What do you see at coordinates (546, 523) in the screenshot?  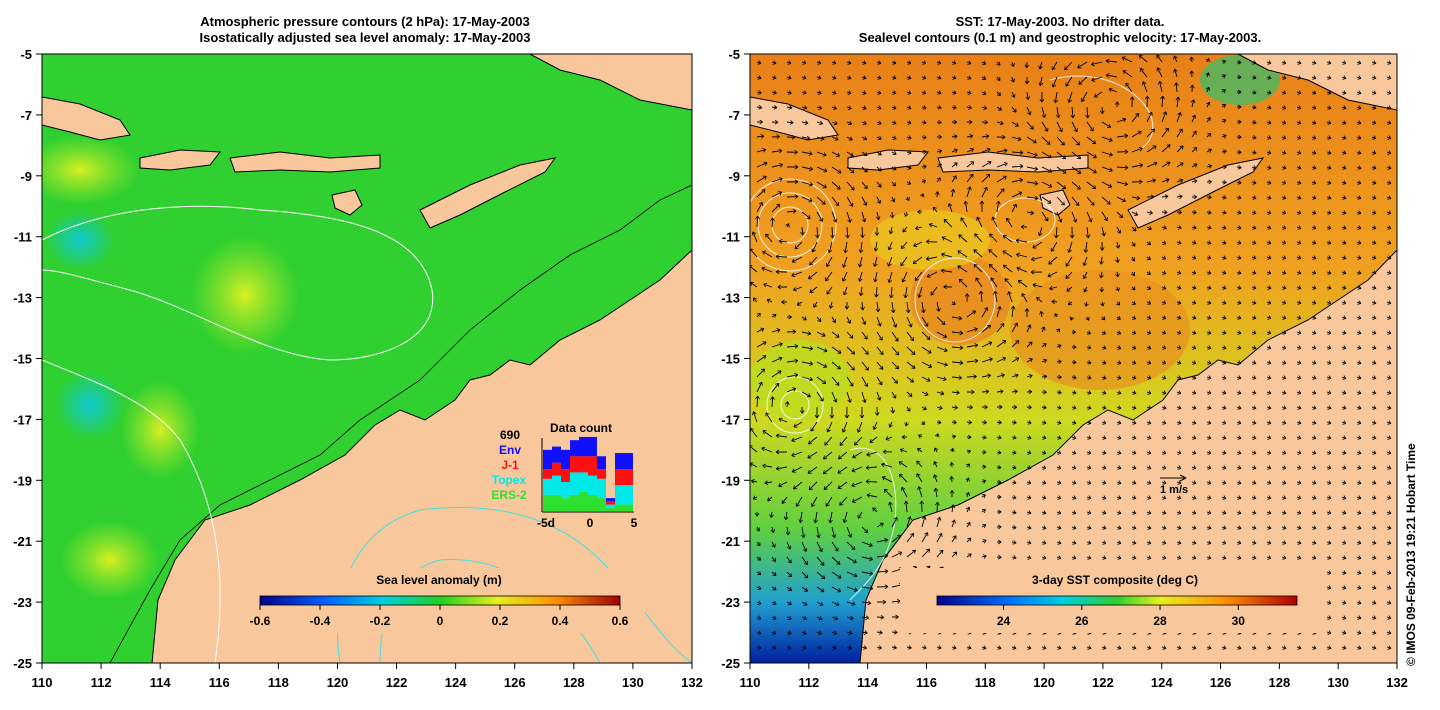 I see `inset-xtick-minus5: -5d` at bounding box center [546, 523].